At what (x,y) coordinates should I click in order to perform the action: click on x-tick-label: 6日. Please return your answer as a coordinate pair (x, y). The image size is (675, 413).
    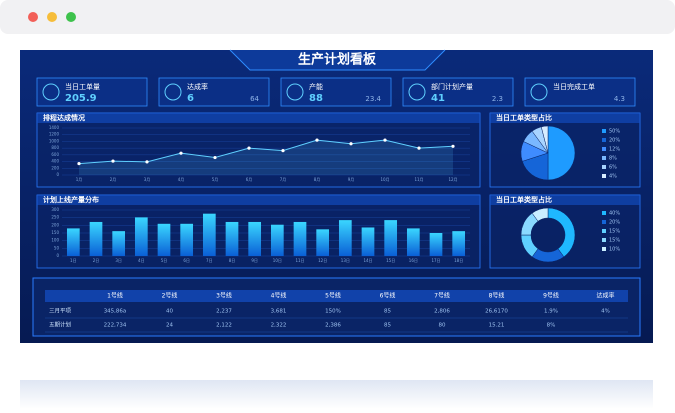
    Looking at the image, I should click on (186, 260).